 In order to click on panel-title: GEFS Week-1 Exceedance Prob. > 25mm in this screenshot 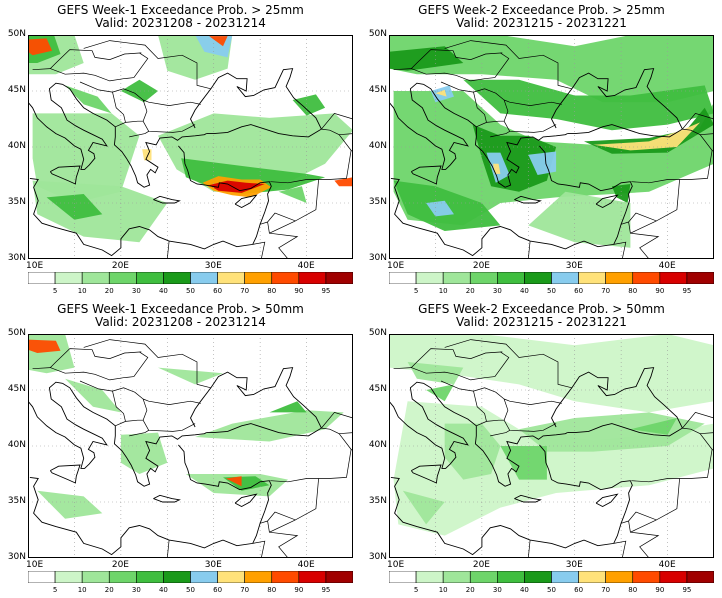, I will do `click(180, 10)`.